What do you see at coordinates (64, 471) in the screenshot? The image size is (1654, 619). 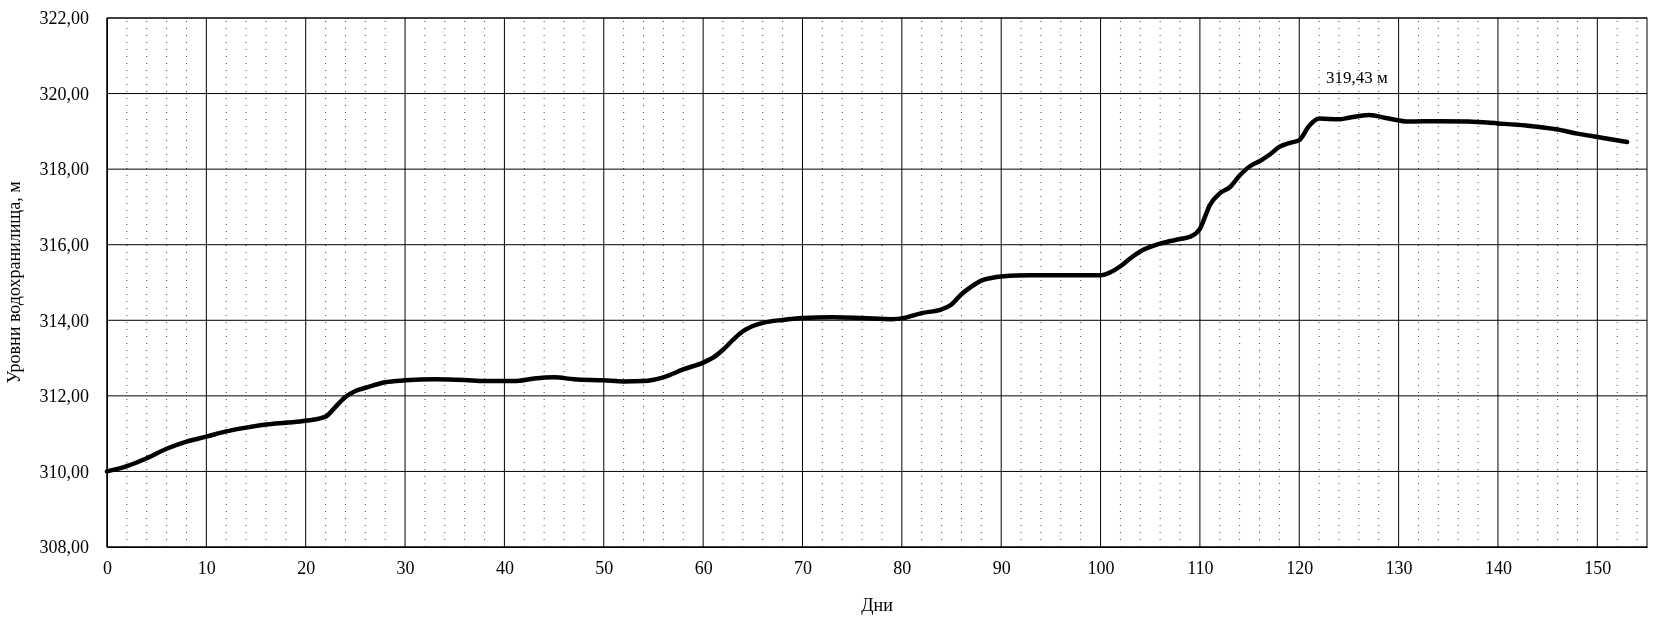 I see `y-tick-label: 310,00` at bounding box center [64, 471].